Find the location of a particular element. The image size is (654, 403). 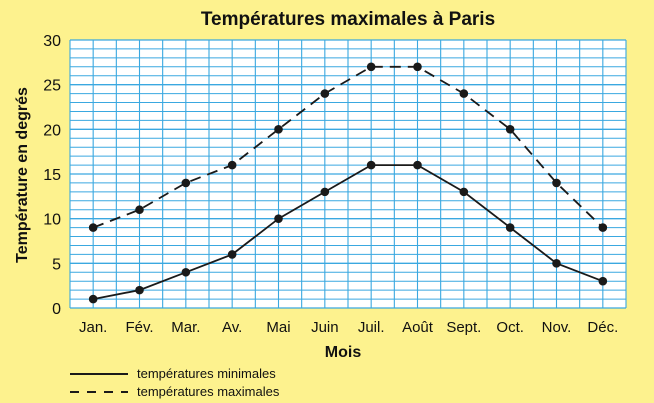

legend-label: températures minimales is located at coordinates (206, 373).